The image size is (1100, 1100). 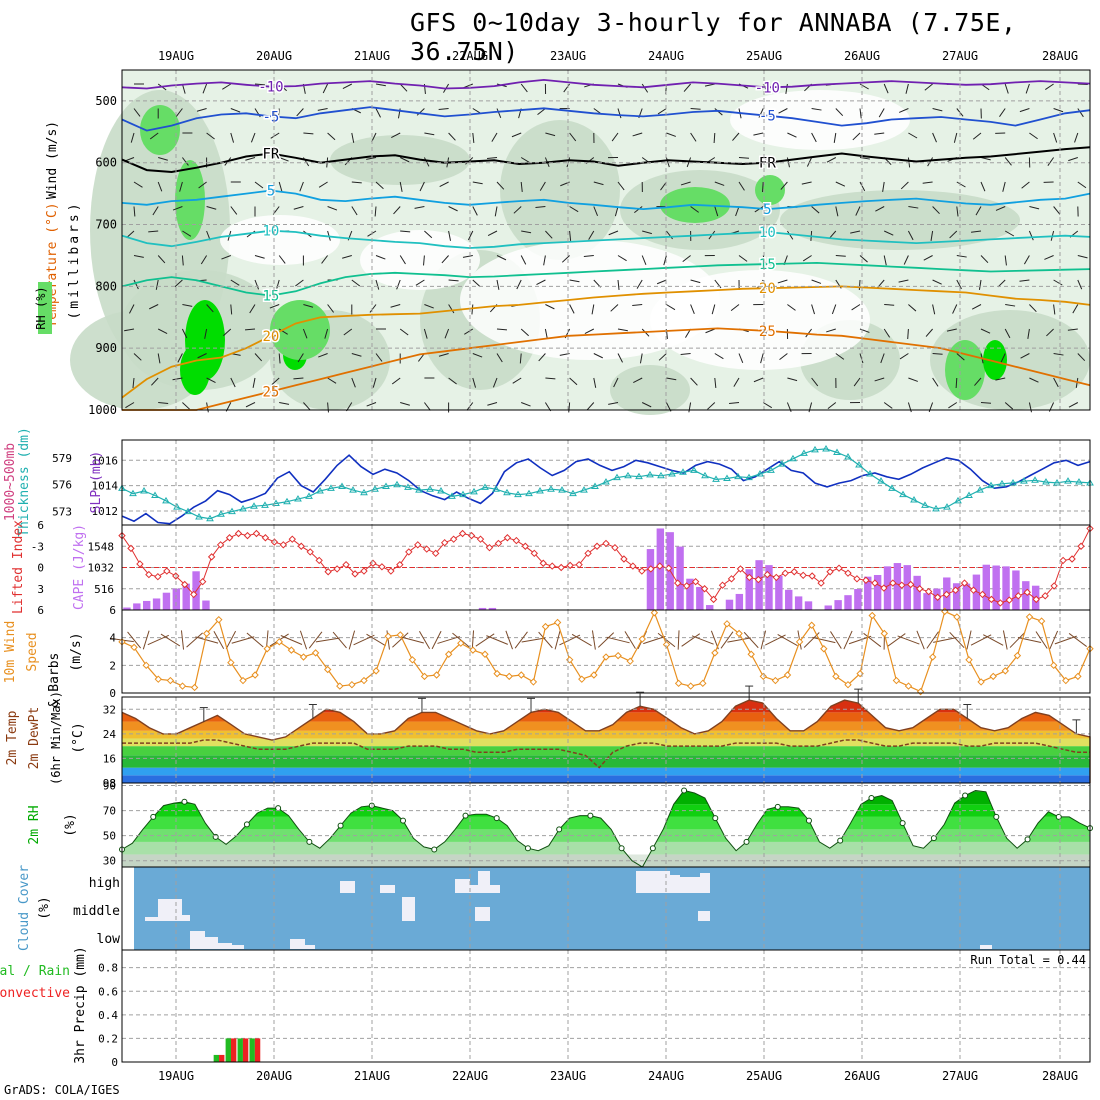 What do you see at coordinates (106, 348) in the screenshot?
I see `pressure-tick-label: 900` at bounding box center [106, 348].